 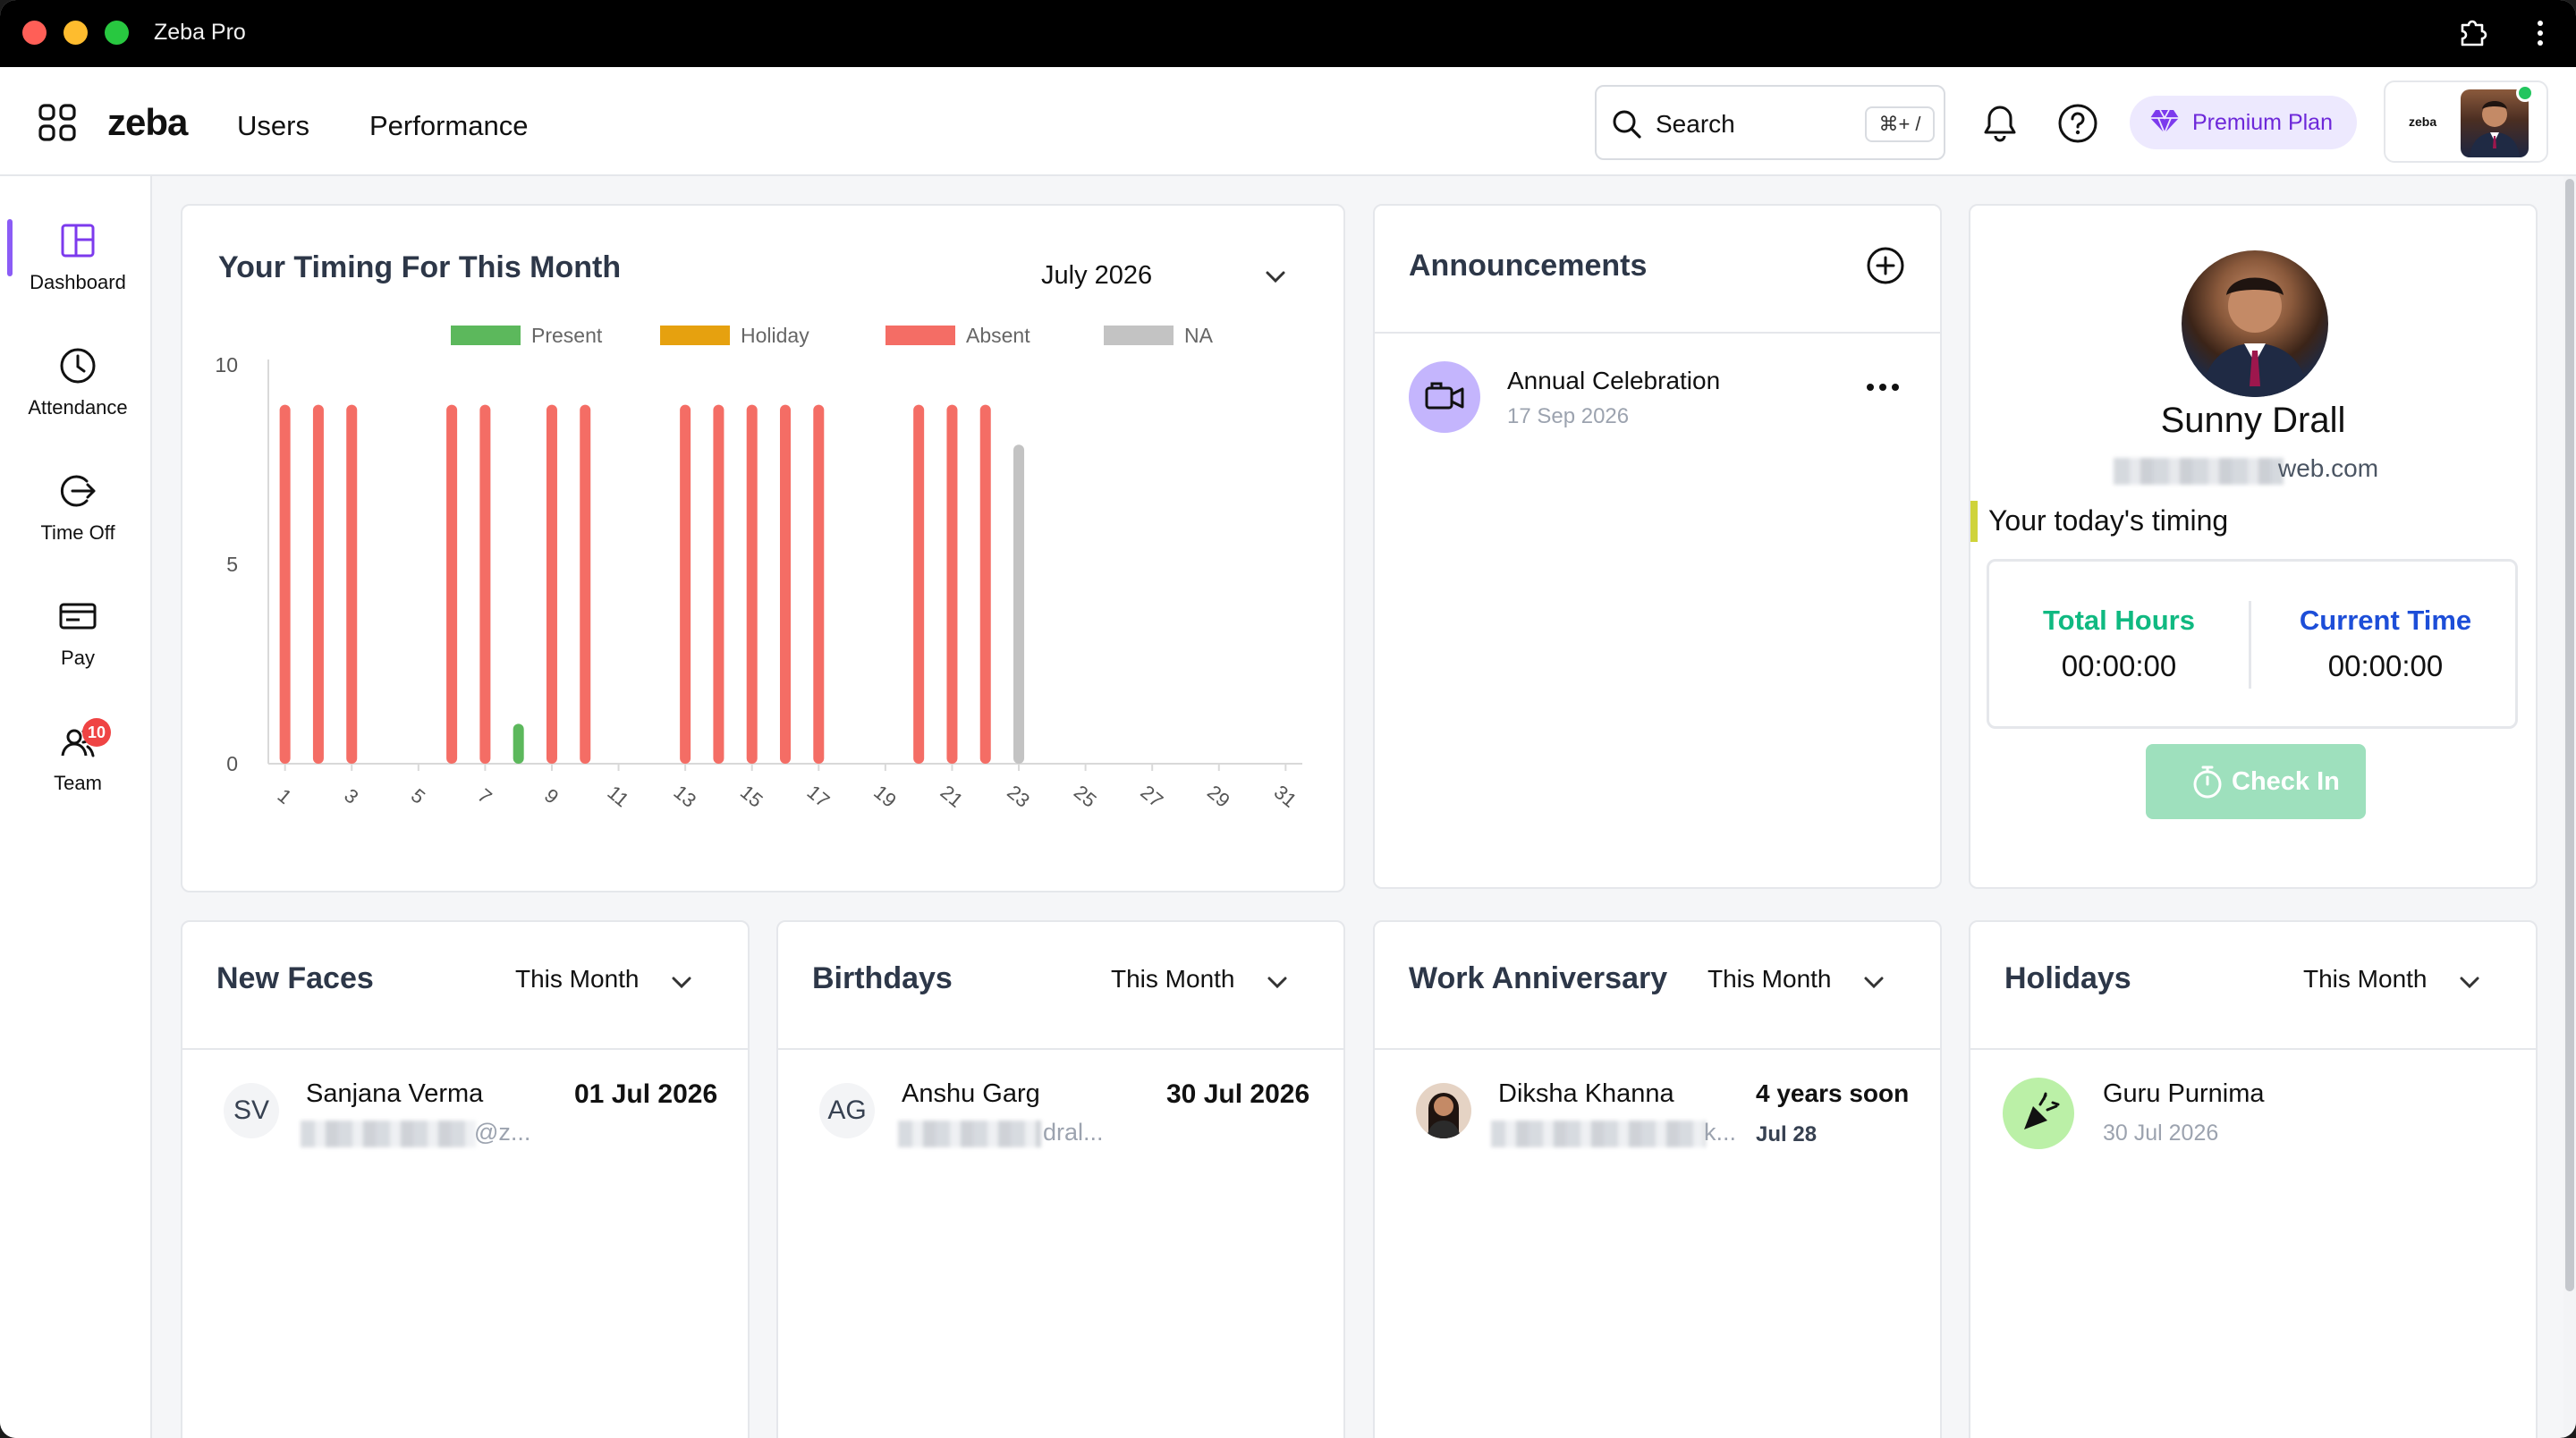 I want to click on announcement-avatar, so click(x=1444, y=397).